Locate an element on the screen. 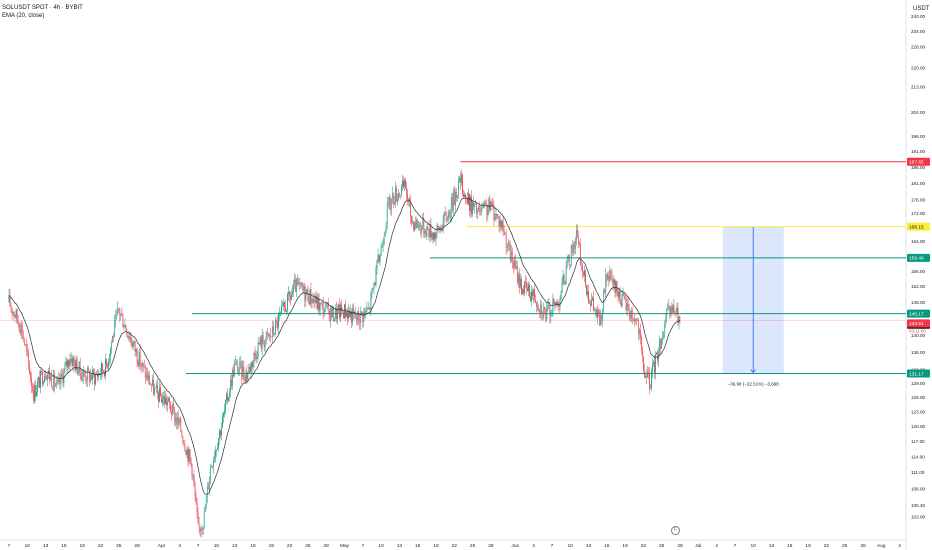 The height and width of the screenshot is (550, 932). price-tick-label: 105.40 is located at coordinates (918, 505).